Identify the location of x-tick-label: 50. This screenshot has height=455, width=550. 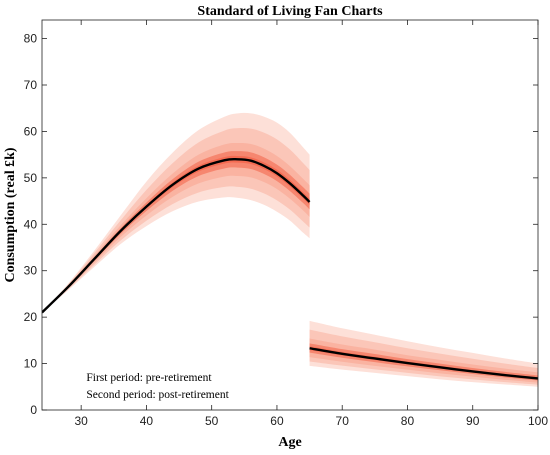
(212, 421).